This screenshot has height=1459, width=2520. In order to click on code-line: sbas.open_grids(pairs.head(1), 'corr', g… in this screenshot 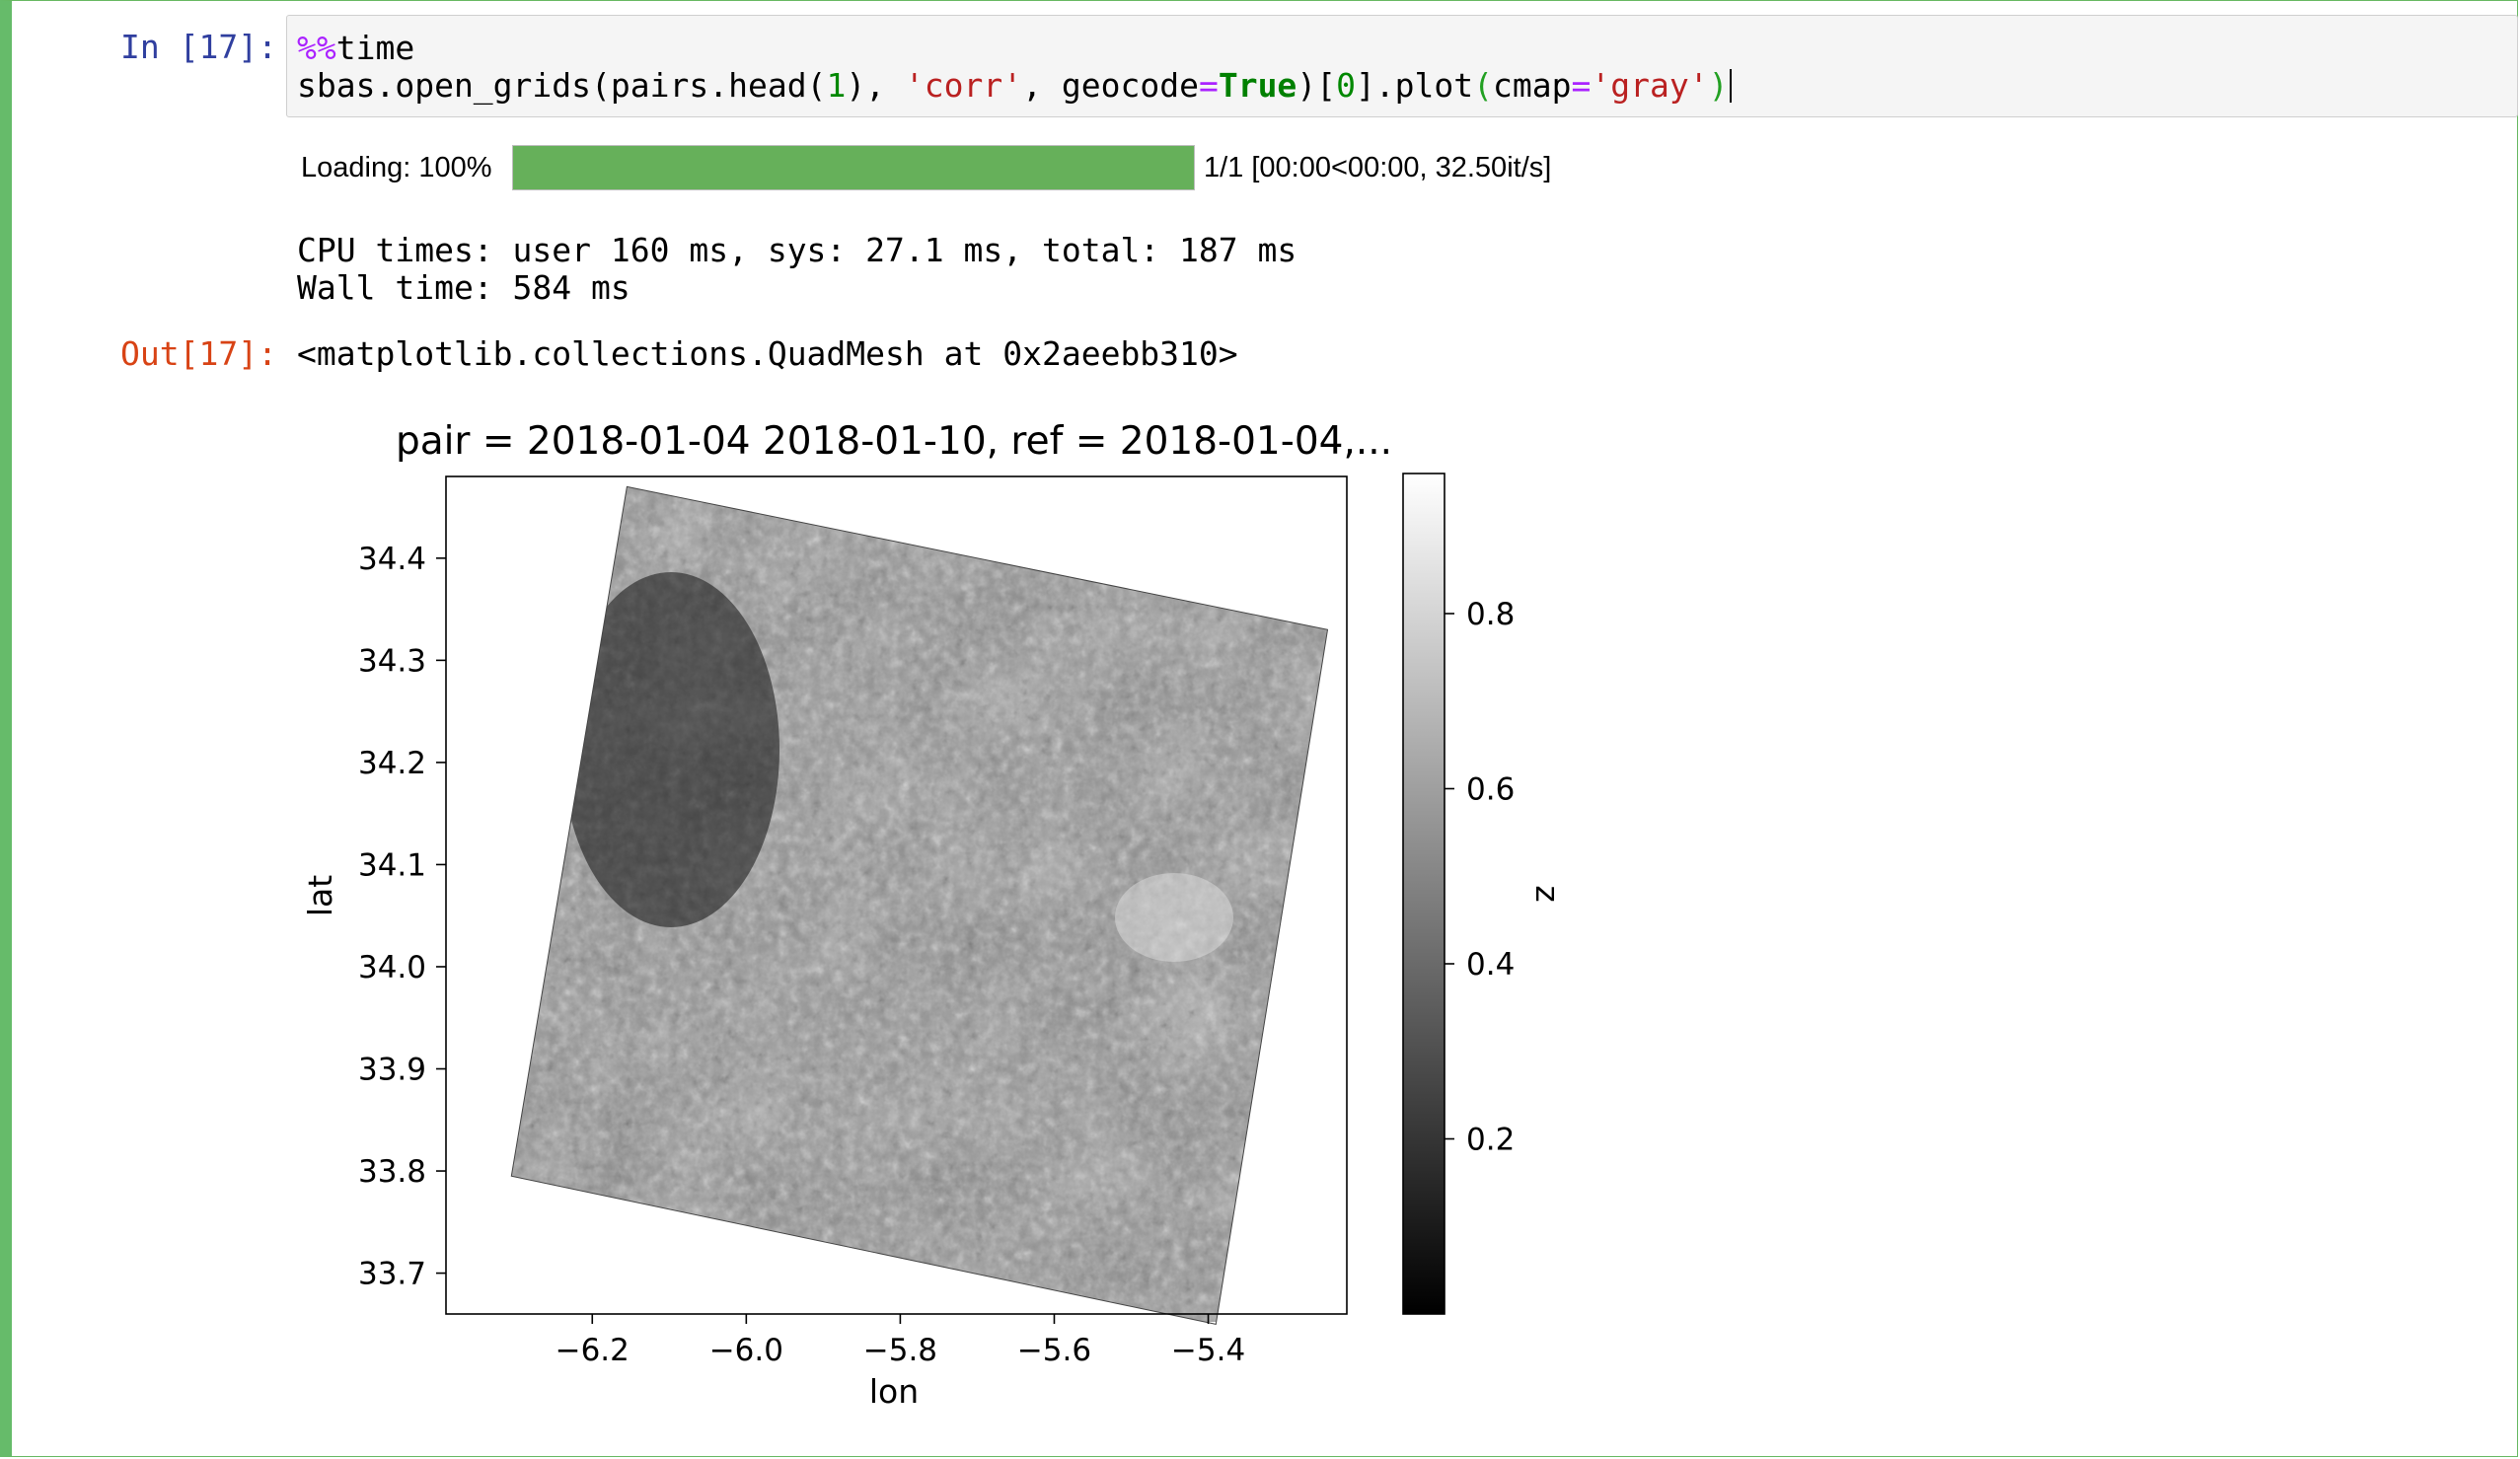, I will do `click(1015, 86)`.